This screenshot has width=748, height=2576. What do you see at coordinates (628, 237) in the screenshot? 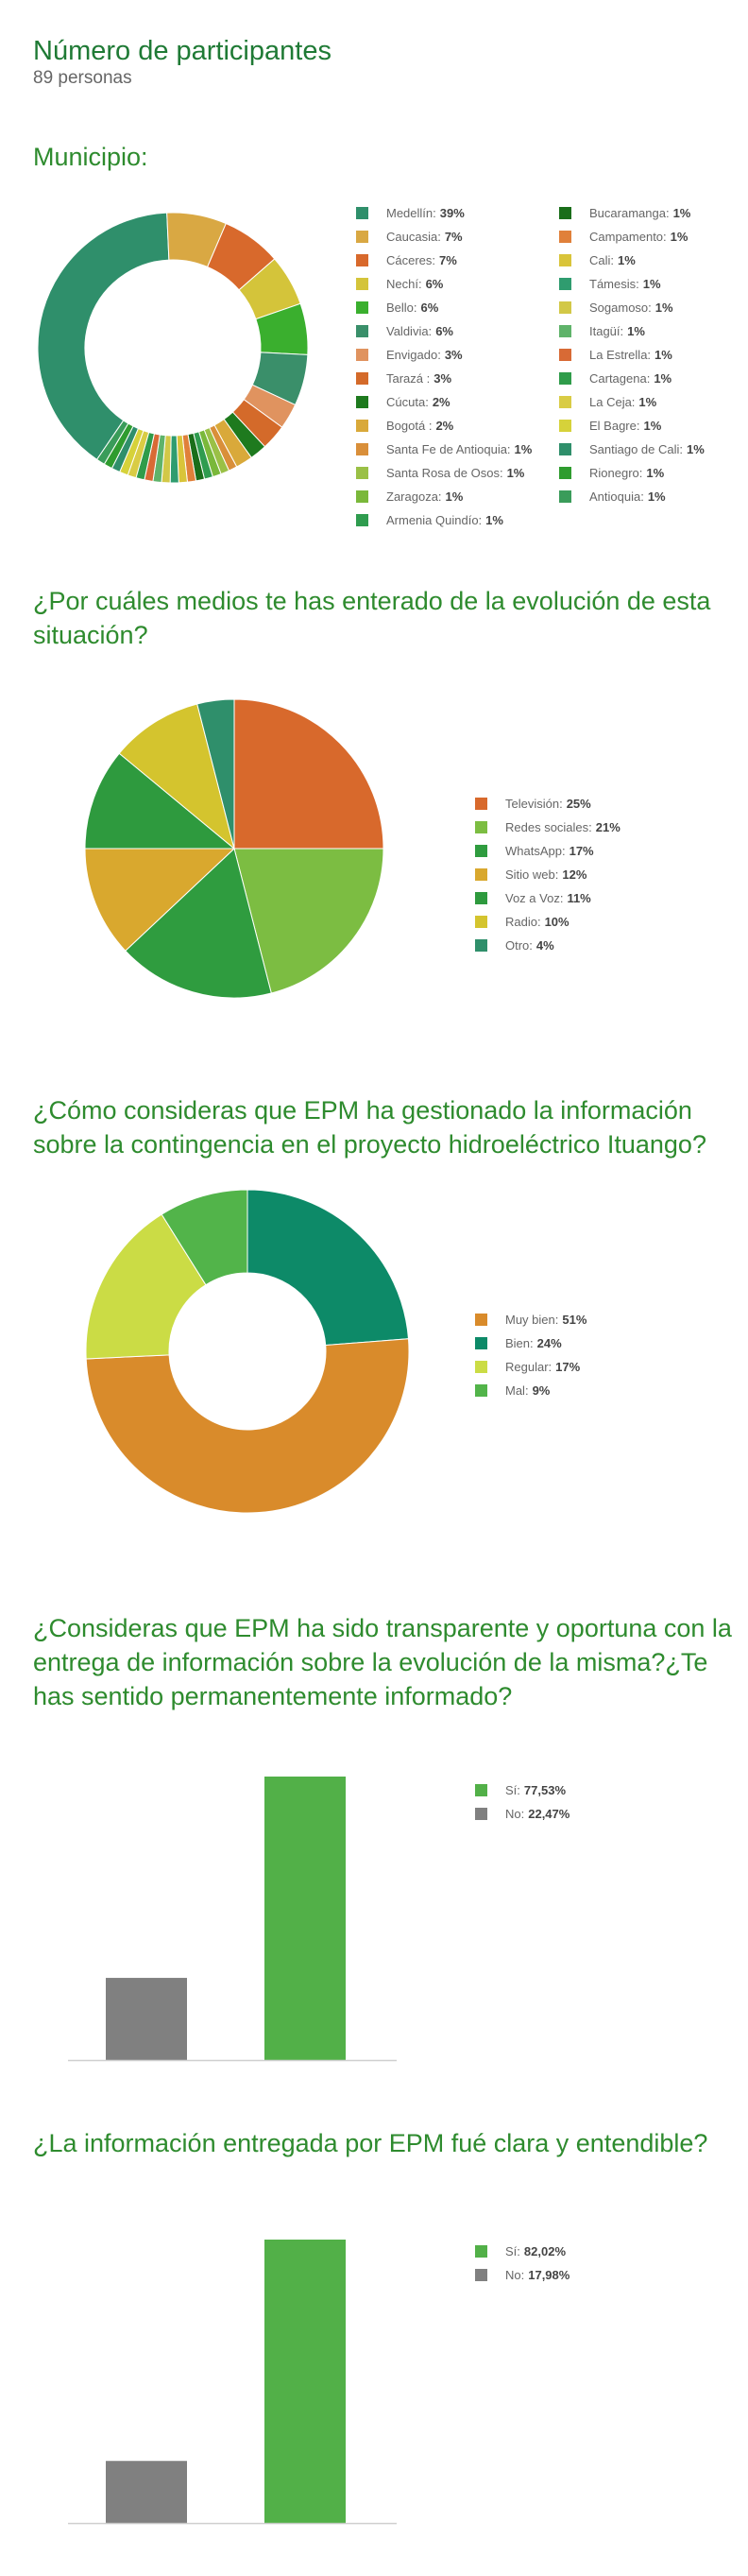
I see `municipio-legend-label: Campamento:` at bounding box center [628, 237].